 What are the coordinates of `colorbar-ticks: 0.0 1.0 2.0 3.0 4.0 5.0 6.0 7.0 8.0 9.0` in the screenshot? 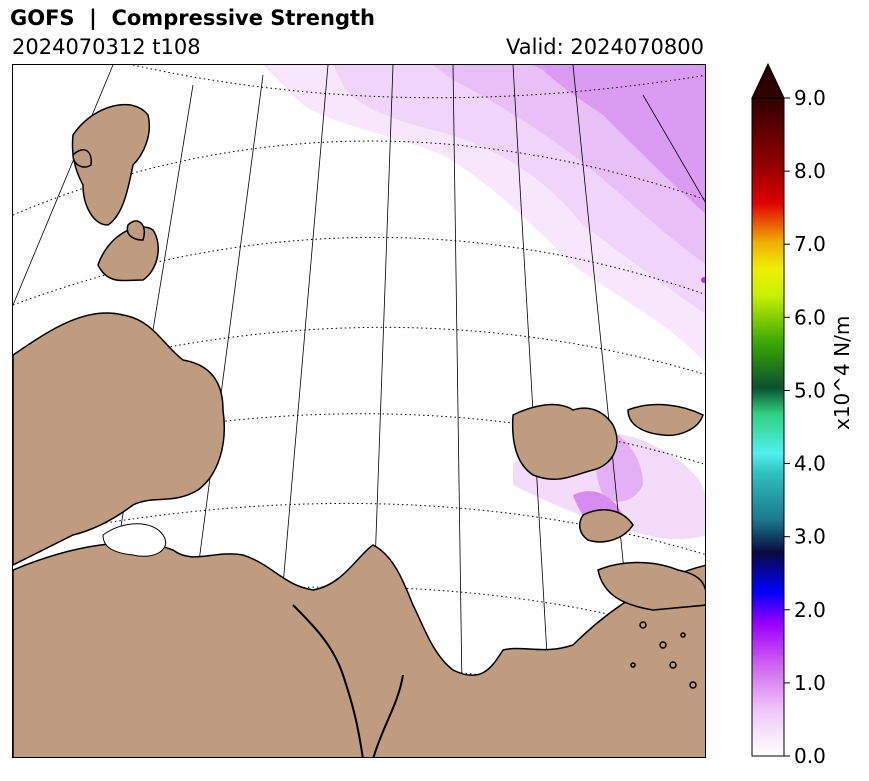 It's located at (805, 427).